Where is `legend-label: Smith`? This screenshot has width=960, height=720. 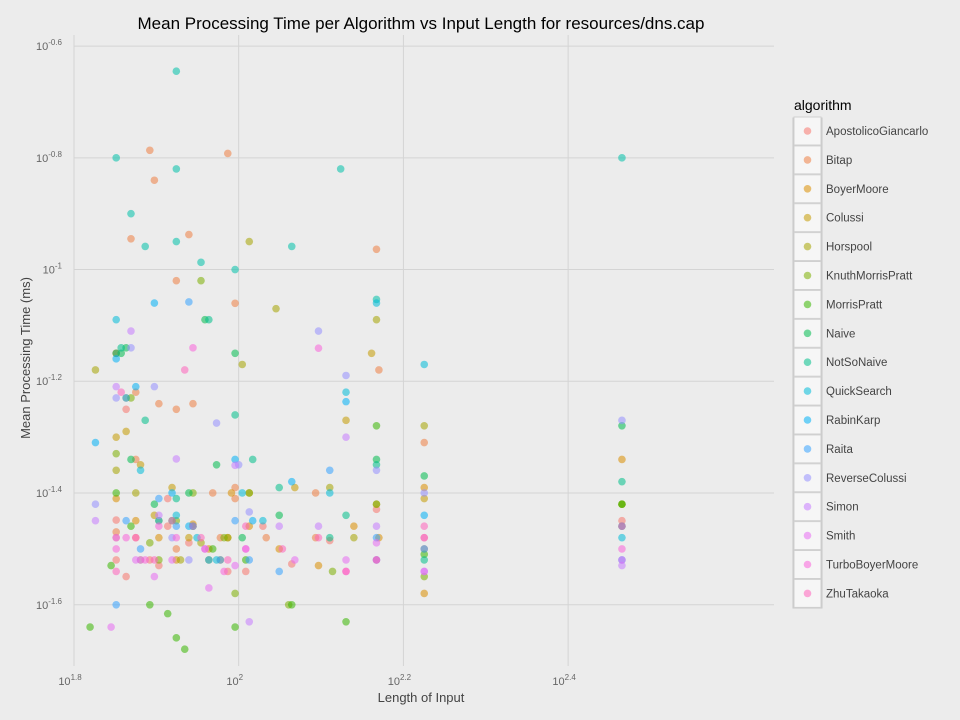
legend-label: Smith is located at coordinates (840, 537).